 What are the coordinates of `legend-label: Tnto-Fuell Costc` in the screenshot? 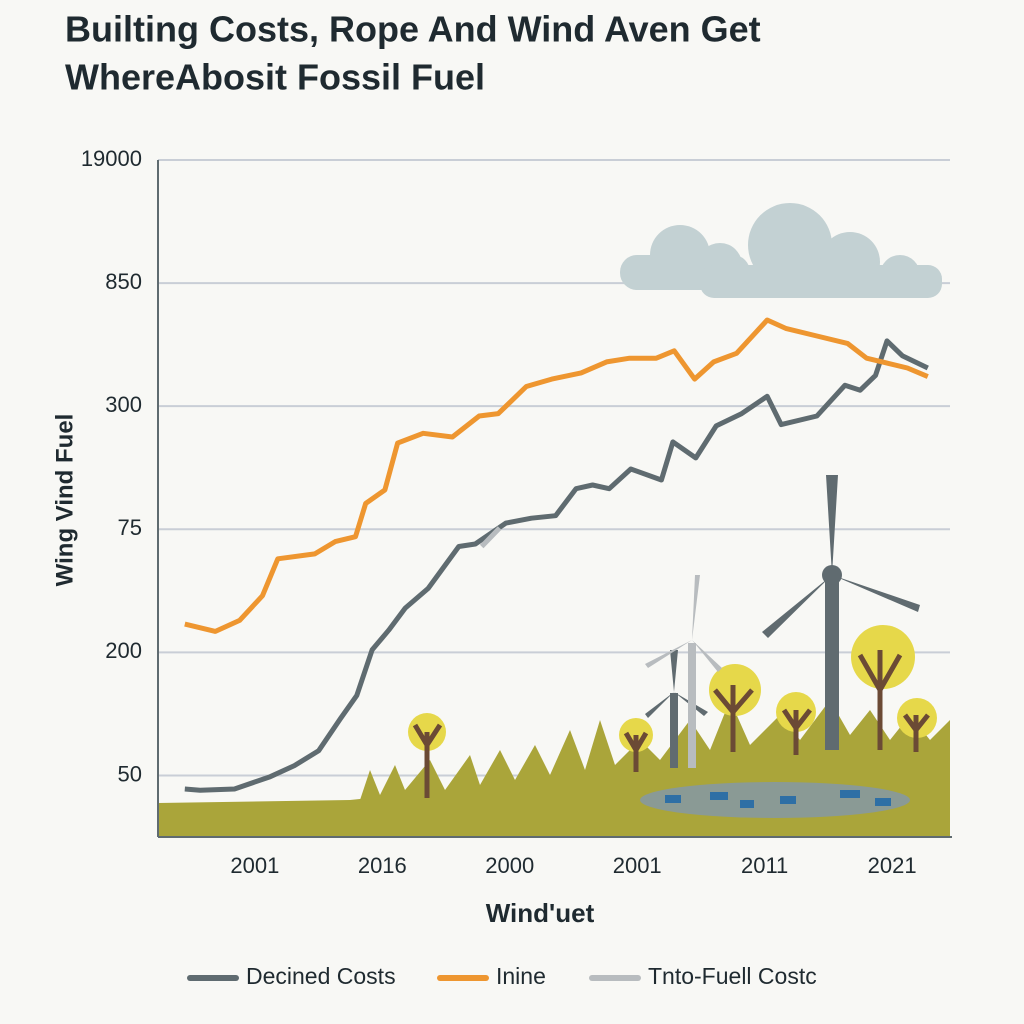 It's located at (732, 976).